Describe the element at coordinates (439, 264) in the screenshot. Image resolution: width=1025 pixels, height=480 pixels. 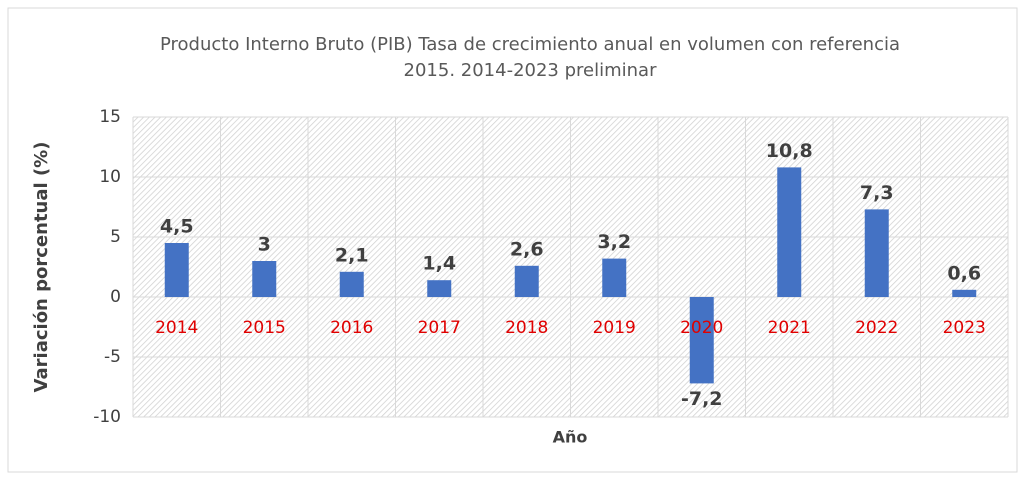
I see `data-label: 1,4` at that location.